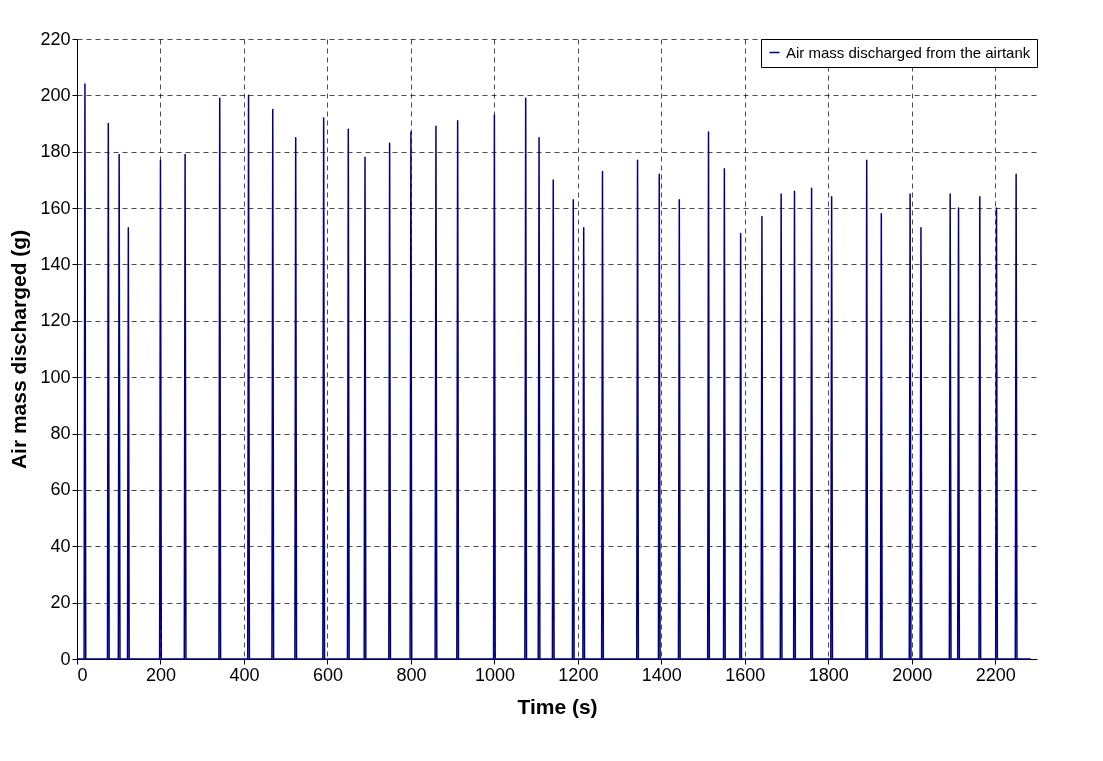  I want to click on x-tick-label: 1400, so click(661, 674).